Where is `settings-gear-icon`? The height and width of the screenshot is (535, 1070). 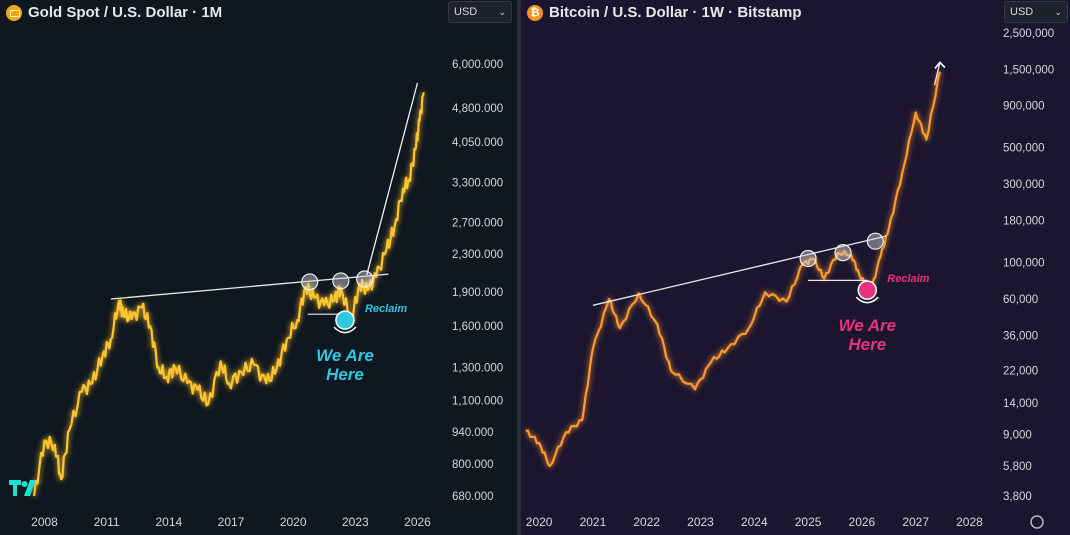
settings-gear-icon is located at coordinates (1037, 522).